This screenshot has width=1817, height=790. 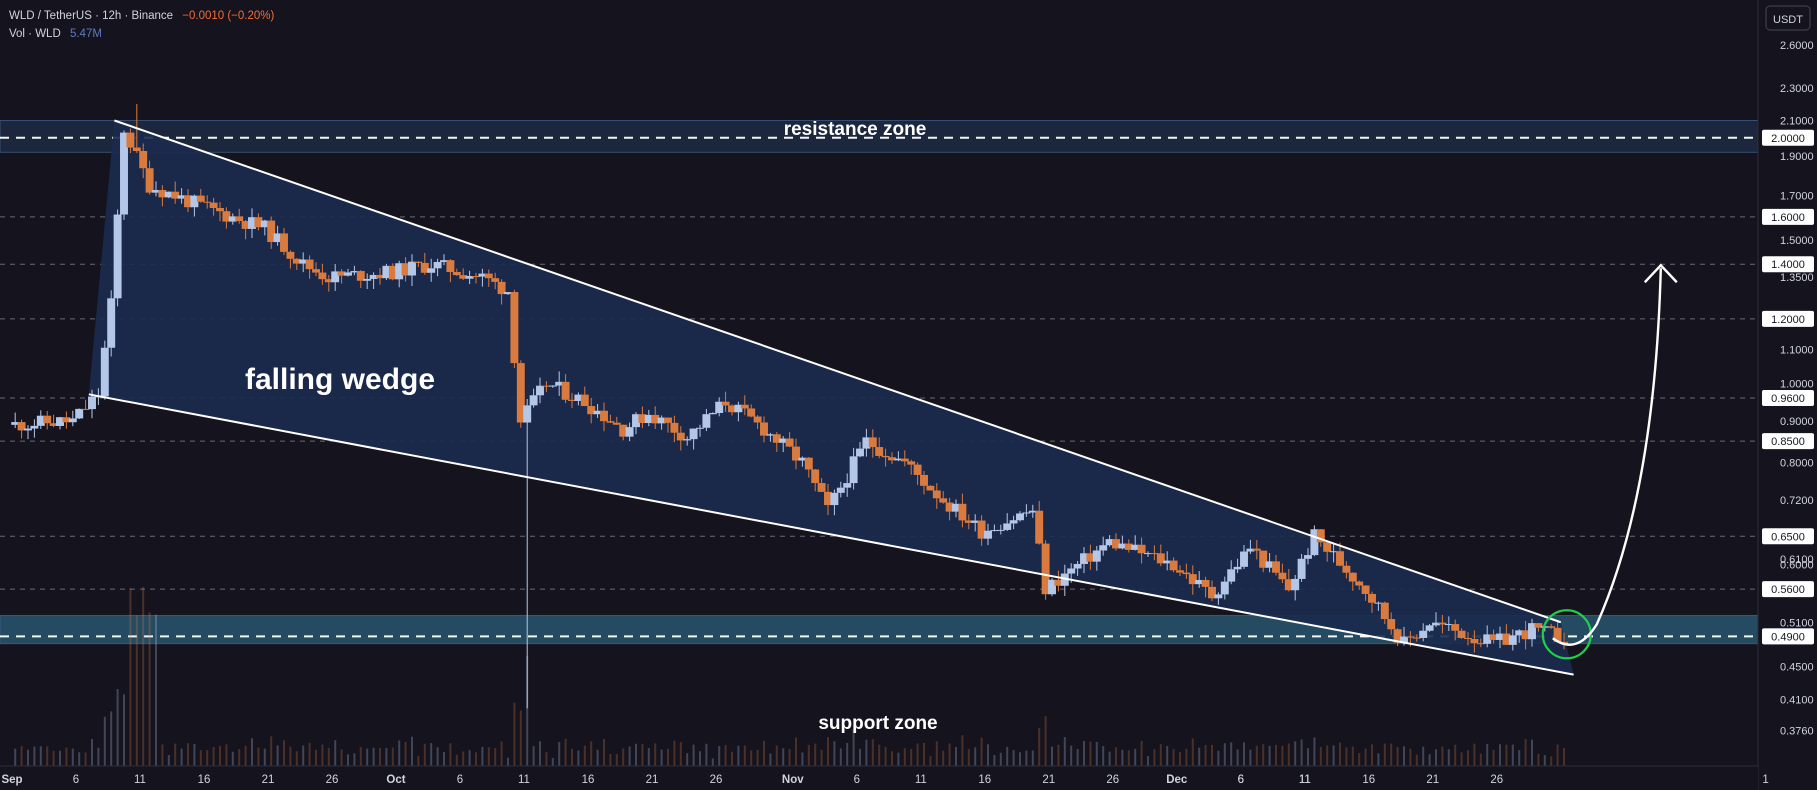 I want to click on price-level-tag: 2.0000, so click(x=1788, y=137).